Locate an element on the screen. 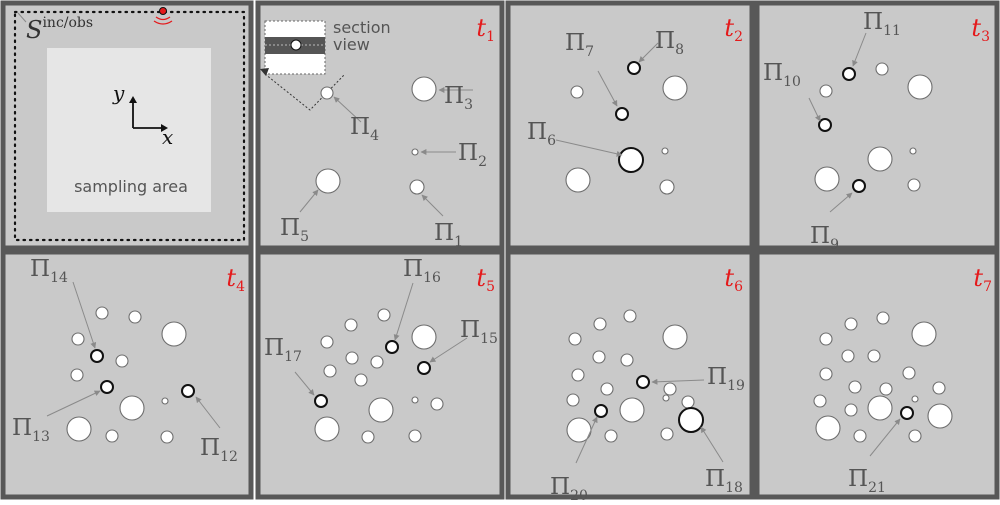  highlighted-scatterer-circle-p4 is located at coordinates (188, 391).